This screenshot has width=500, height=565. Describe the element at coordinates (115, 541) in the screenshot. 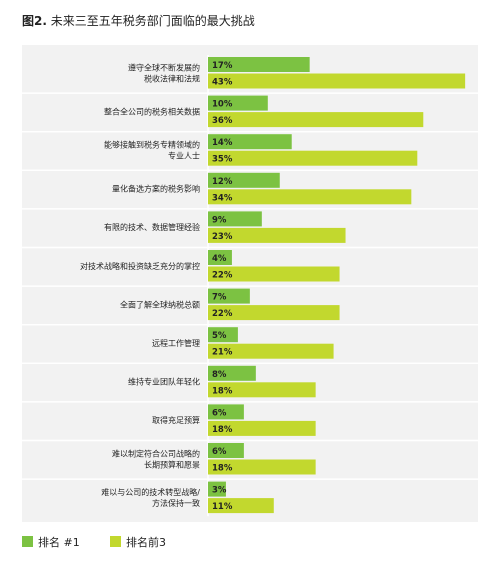

I see `legend-swatch-top3` at that location.